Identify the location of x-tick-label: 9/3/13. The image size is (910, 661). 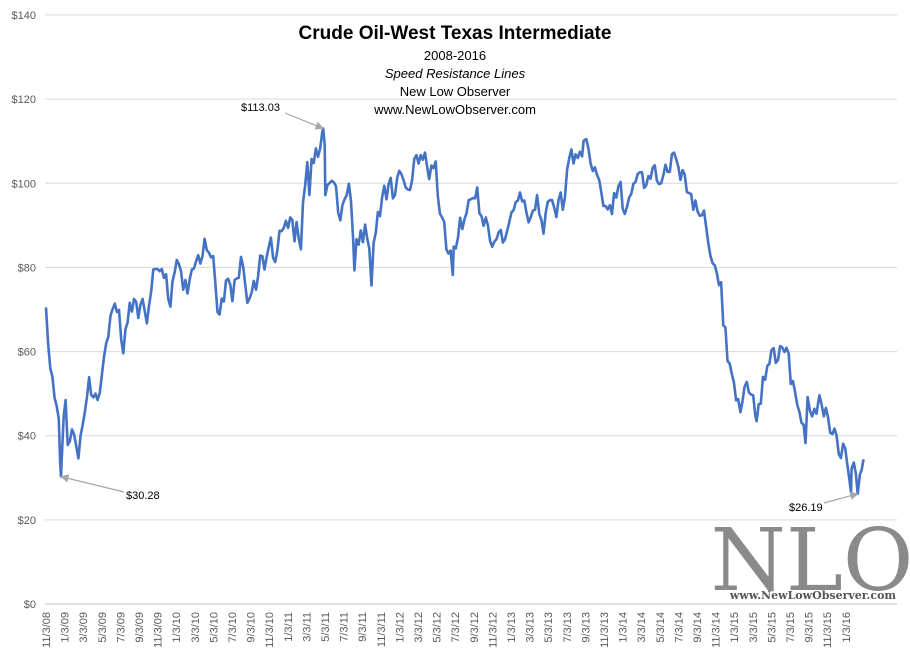
(586, 627).